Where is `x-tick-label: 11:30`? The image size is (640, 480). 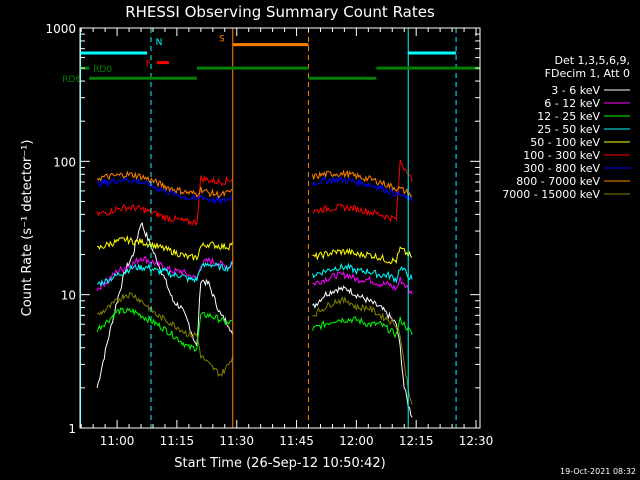 x-tick-label: 11:30 is located at coordinates (236, 441).